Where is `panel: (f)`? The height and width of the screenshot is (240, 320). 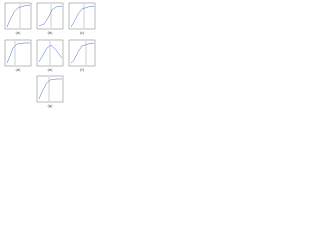 panel: (f) is located at coordinates (82, 55).